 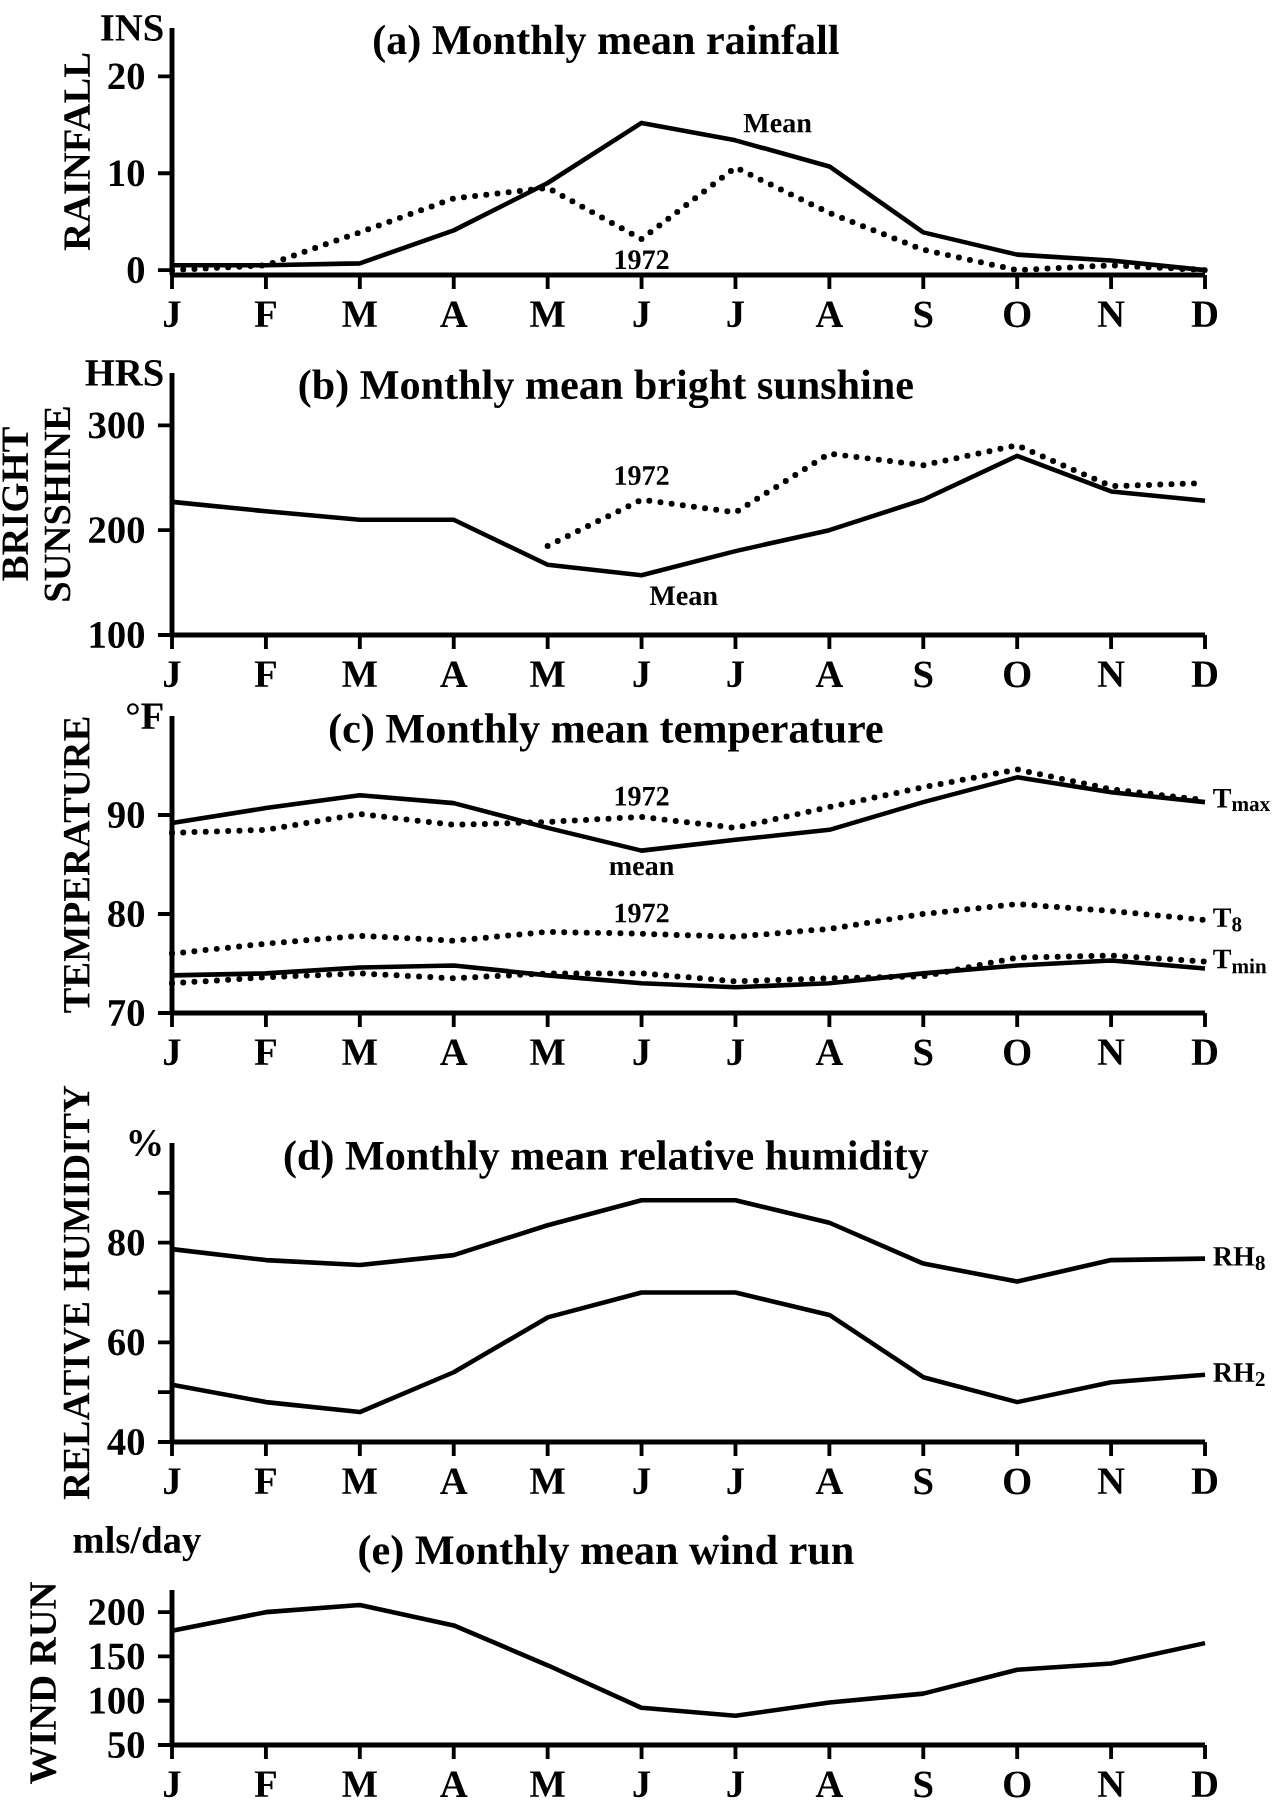 I want to click on text: RH$_{8}$, so click(x=1239, y=1259).